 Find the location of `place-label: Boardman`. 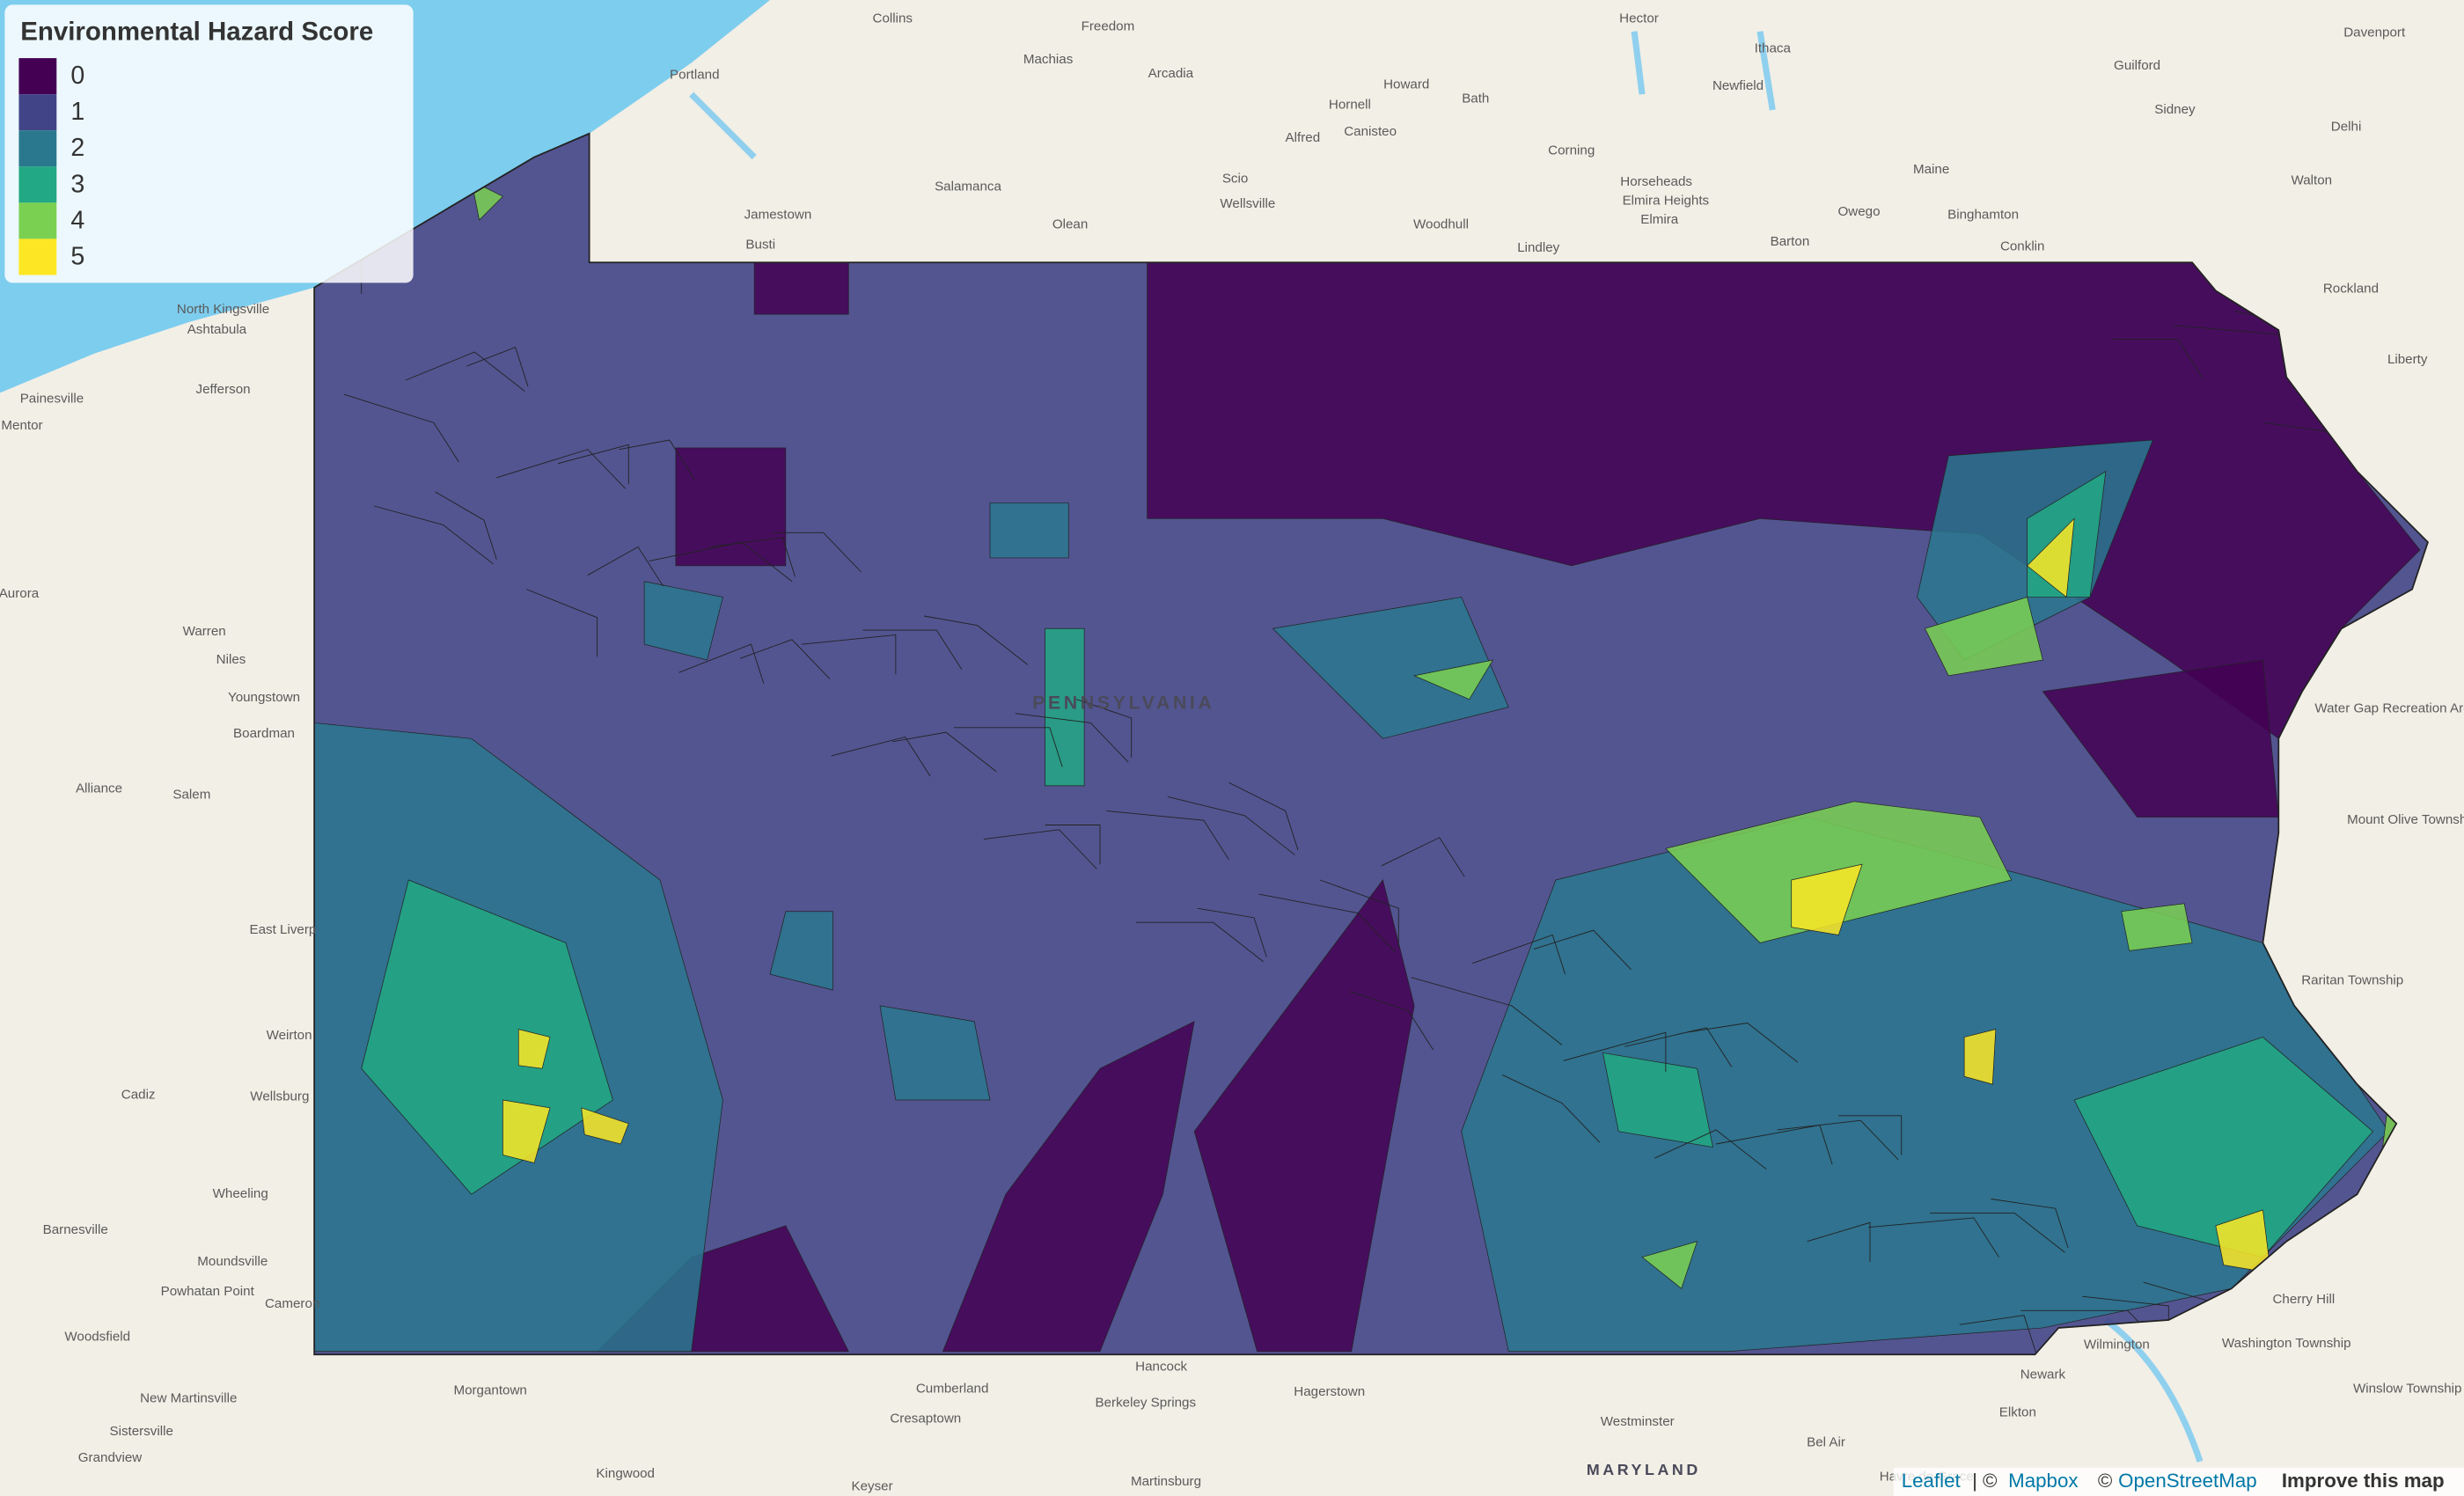

place-label: Boardman is located at coordinates (264, 734).